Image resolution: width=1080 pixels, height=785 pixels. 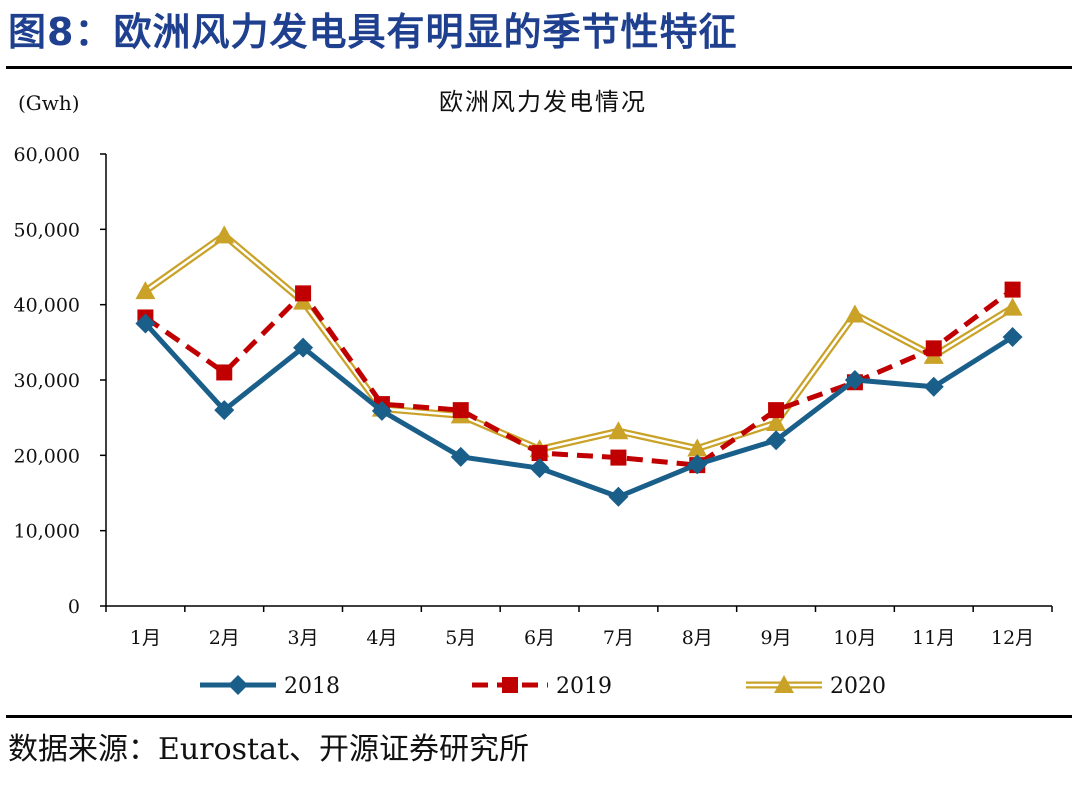 What do you see at coordinates (47, 230) in the screenshot?
I see `y-tick-label: 50,000` at bounding box center [47, 230].